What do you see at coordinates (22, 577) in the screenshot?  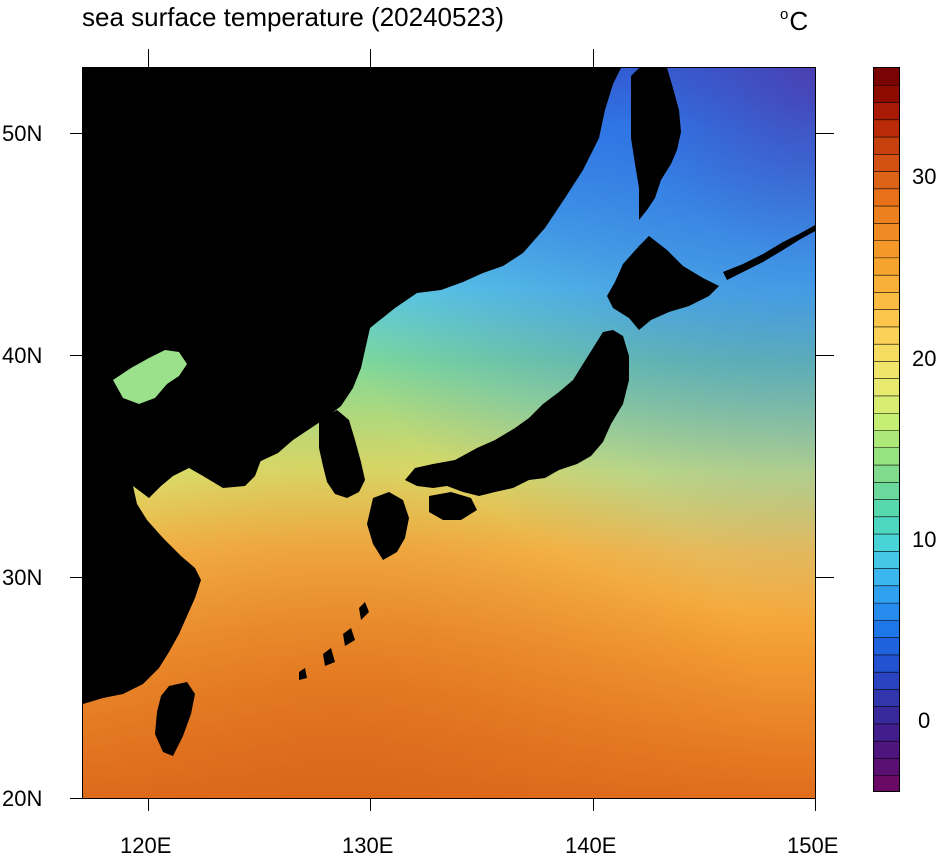 I see `lat-label-30n: 30N` at bounding box center [22, 577].